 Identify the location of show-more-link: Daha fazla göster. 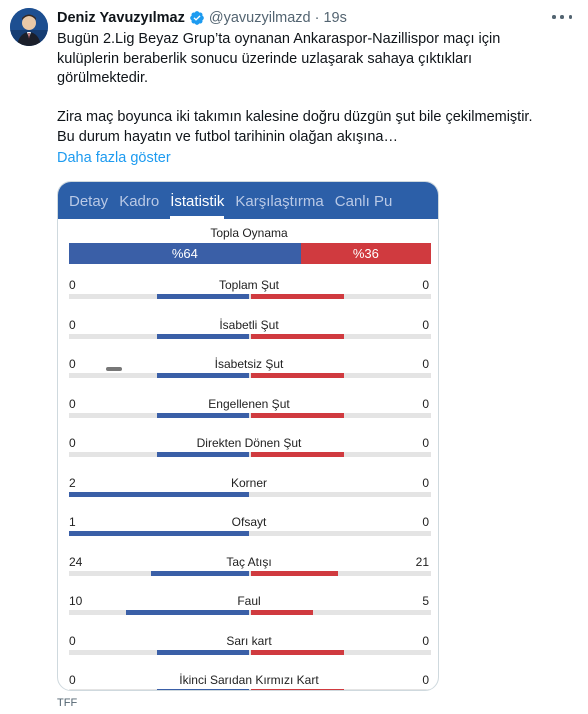
(114, 158).